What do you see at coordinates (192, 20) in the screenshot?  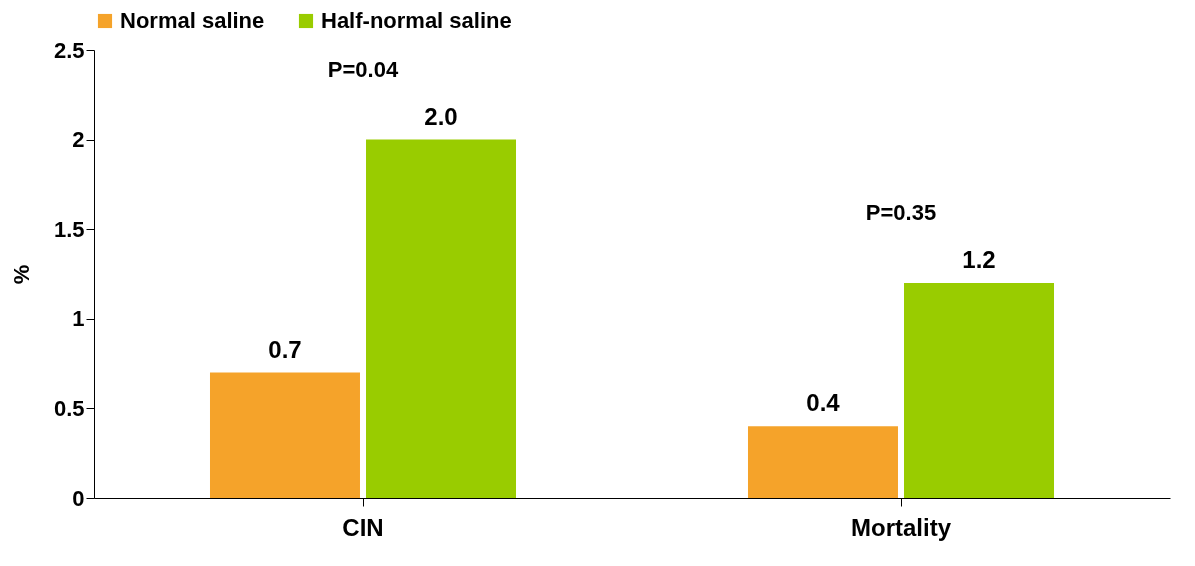 I see `legend-label: Normal saline` at bounding box center [192, 20].